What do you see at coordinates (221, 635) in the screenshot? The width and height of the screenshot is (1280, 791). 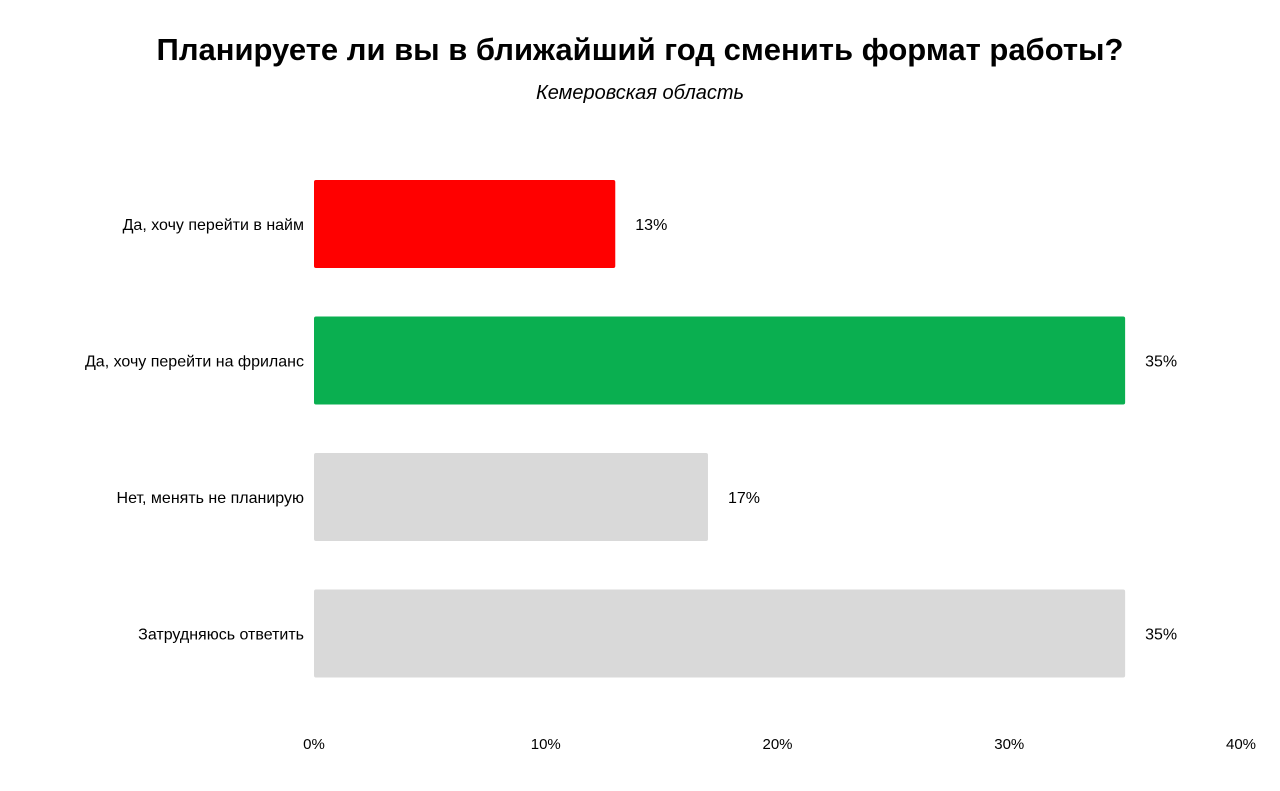 I see `category-label: Затрудняюсь ответить` at bounding box center [221, 635].